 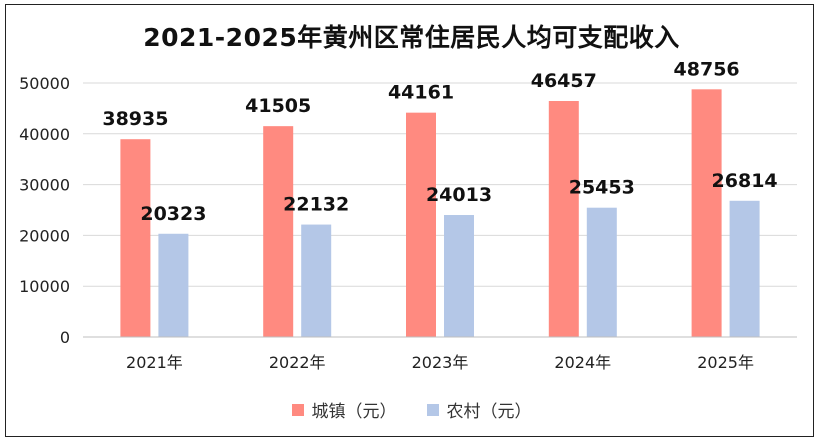 I want to click on legend-item-urban: 城镇（元）, so click(x=344, y=409).